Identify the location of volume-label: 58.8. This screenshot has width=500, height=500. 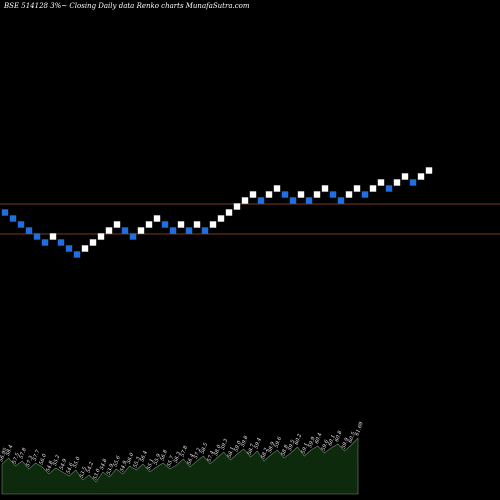
(284, 450).